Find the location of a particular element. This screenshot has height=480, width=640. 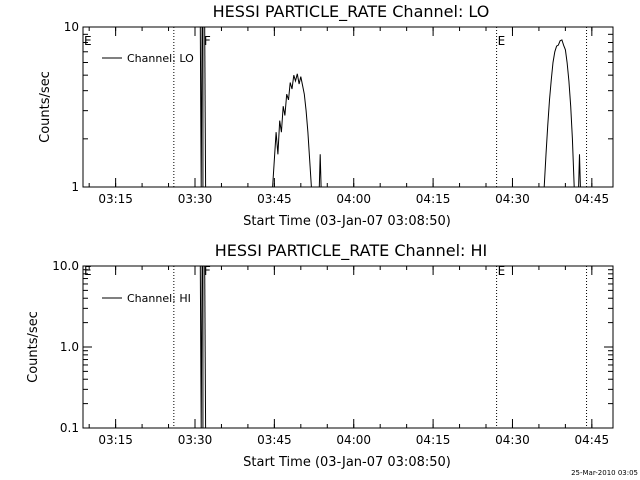

hi-series is located at coordinates (203, 347).